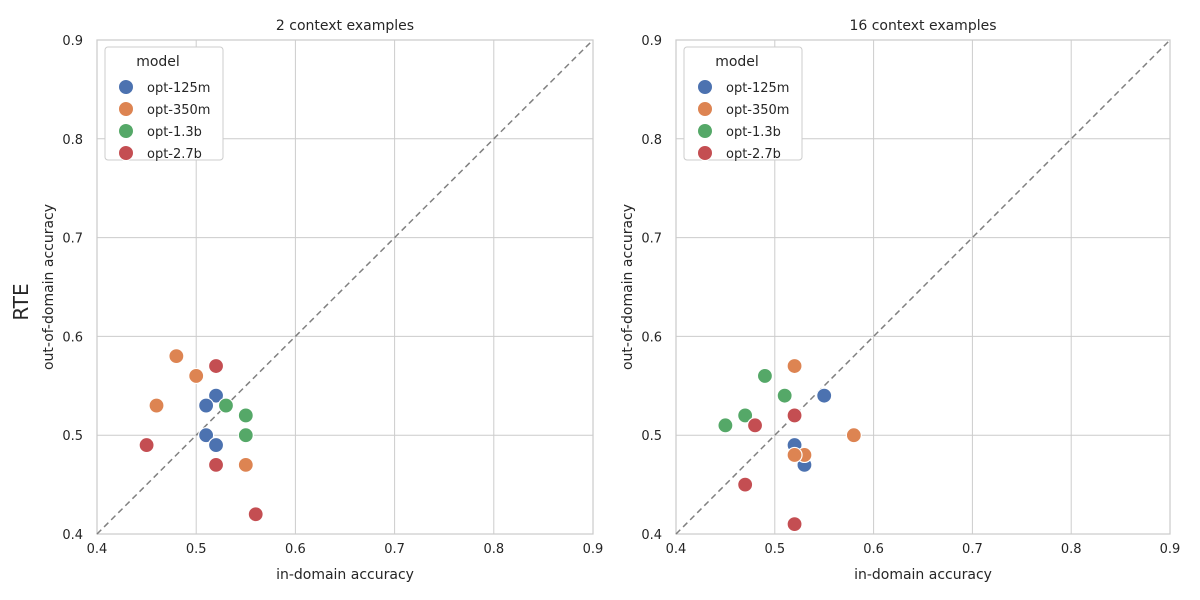 Image resolution: width=1200 pixels, height=600 pixels. I want to click on row-label: RTE, so click(21, 301).